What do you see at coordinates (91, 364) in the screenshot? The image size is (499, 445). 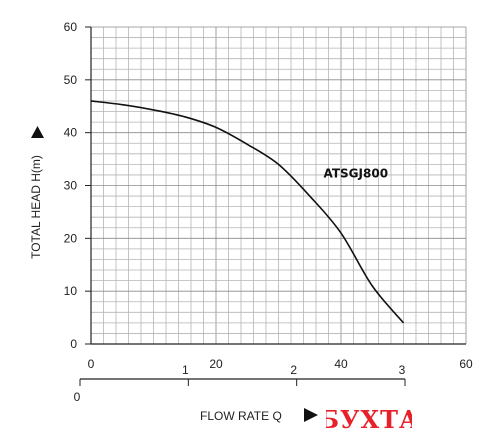 I see `x-tick-label: 0` at bounding box center [91, 364].